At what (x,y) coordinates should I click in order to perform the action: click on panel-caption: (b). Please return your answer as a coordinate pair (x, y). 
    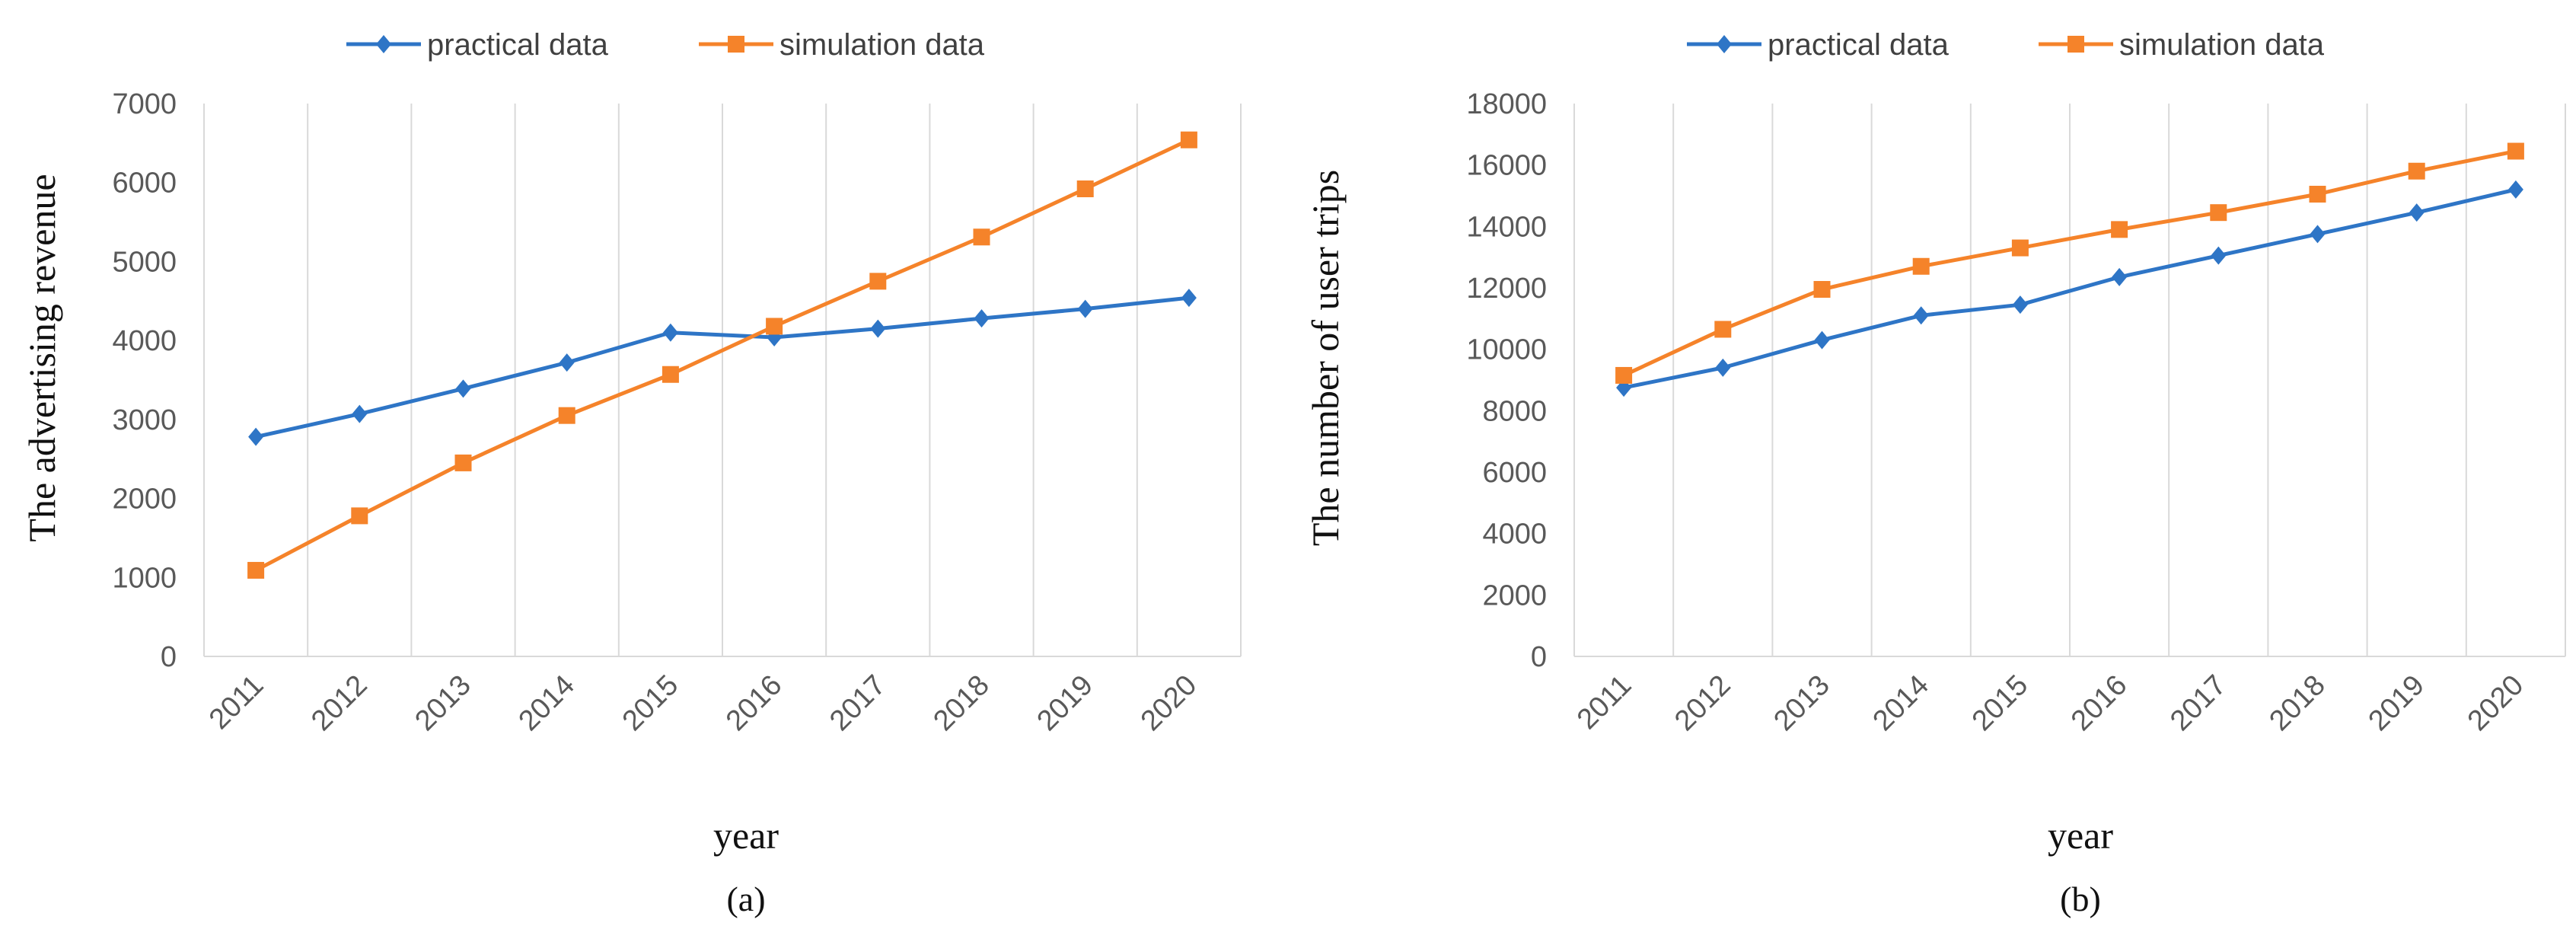
    Looking at the image, I should click on (2080, 899).